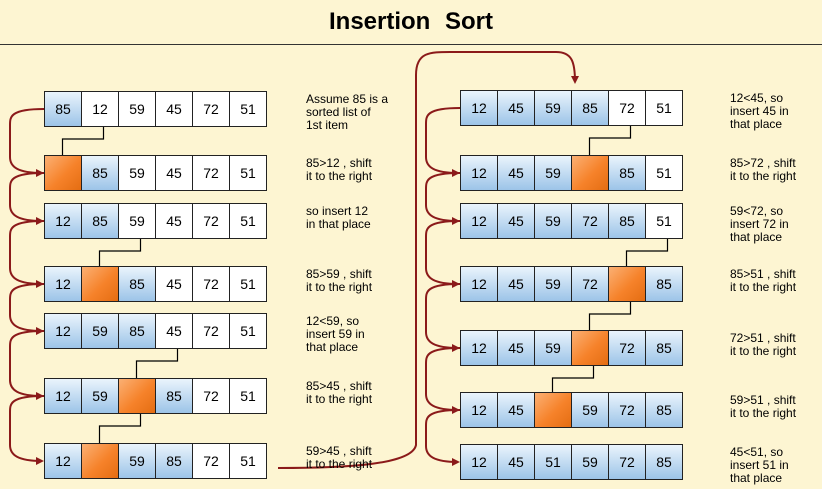 This screenshot has height=489, width=822. Describe the element at coordinates (339, 392) in the screenshot. I see `step-note: 85>45 , shift it to the right` at that location.